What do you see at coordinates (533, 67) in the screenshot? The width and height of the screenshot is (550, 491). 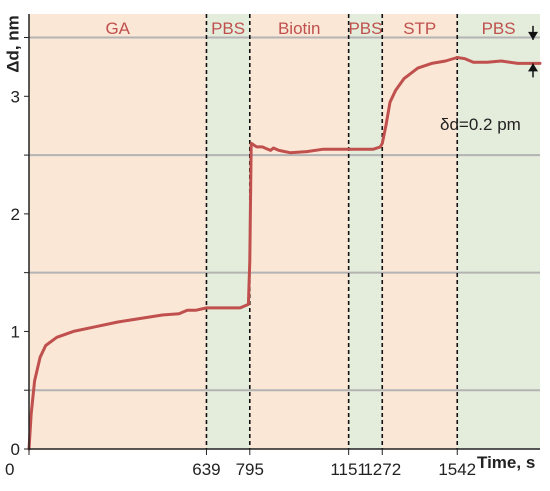 I see `annotation-arrowhead-bottom` at bounding box center [533, 67].